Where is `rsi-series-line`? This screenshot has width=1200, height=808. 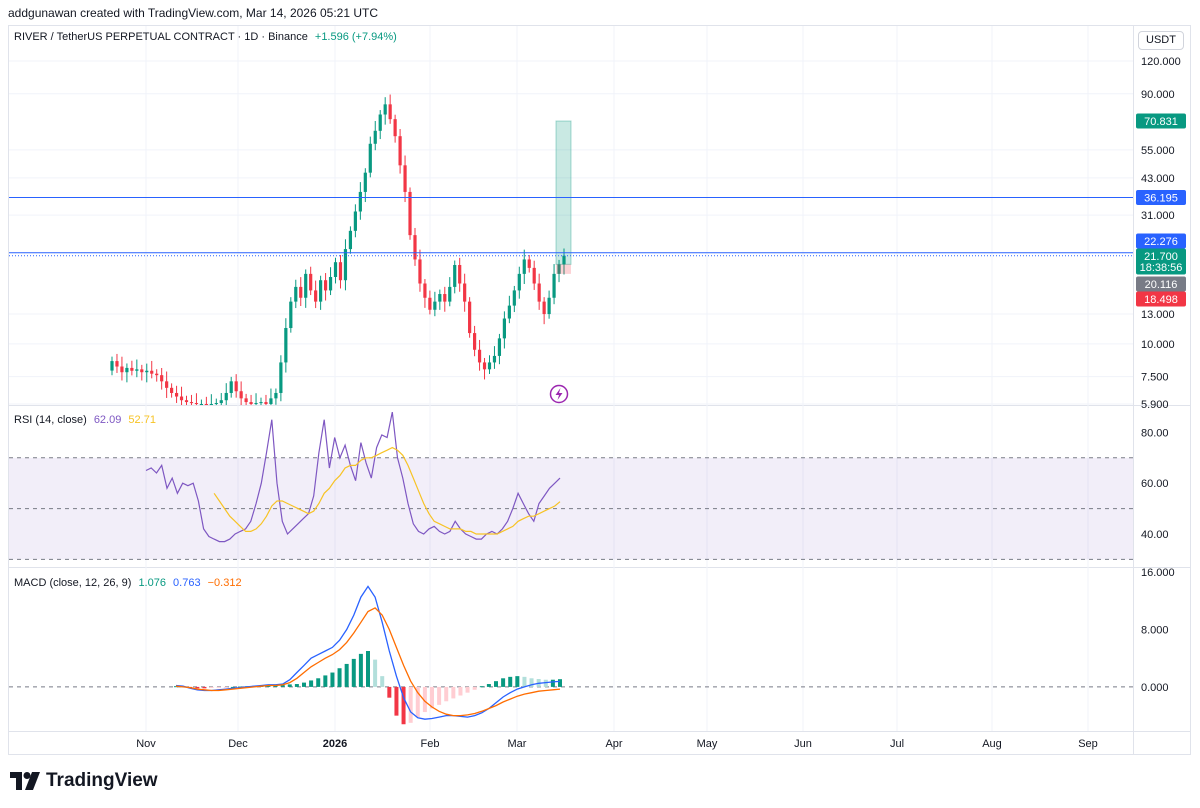 rsi-series-line is located at coordinates (353, 477).